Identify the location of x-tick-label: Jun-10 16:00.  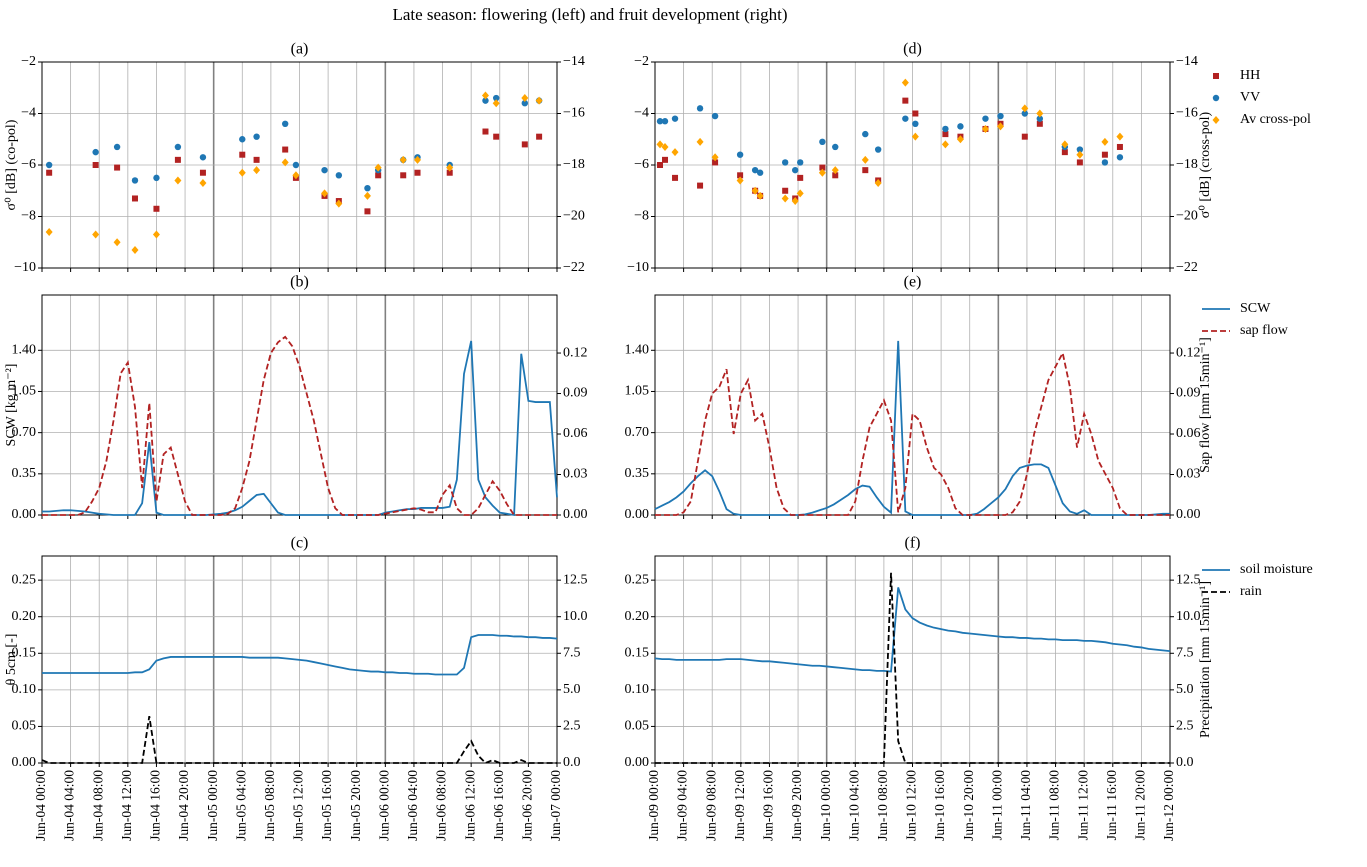
(939, 805).